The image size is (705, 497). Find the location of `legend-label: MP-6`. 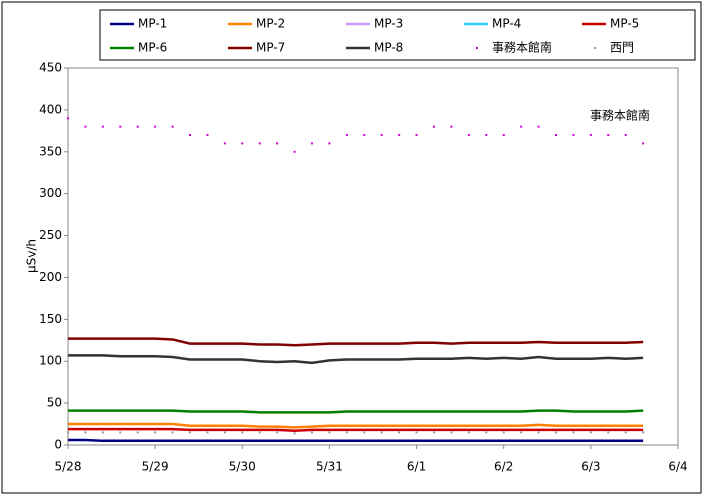

legend-label: MP-6 is located at coordinates (152, 48).